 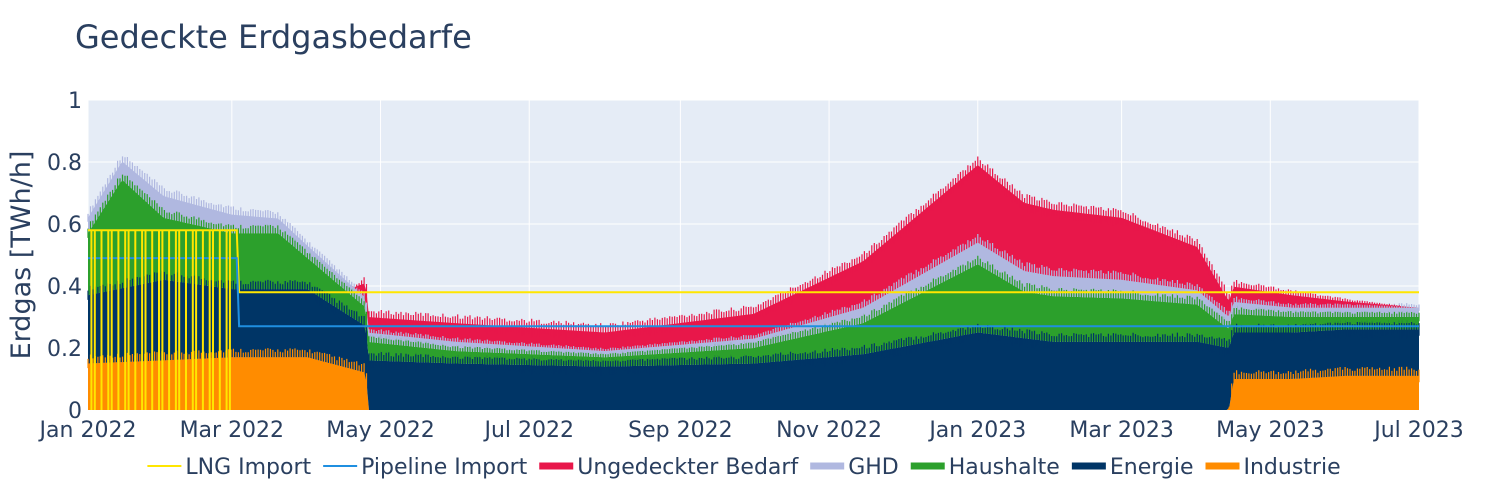 I want to click on legend-item: LNG Import, so click(x=229, y=467).